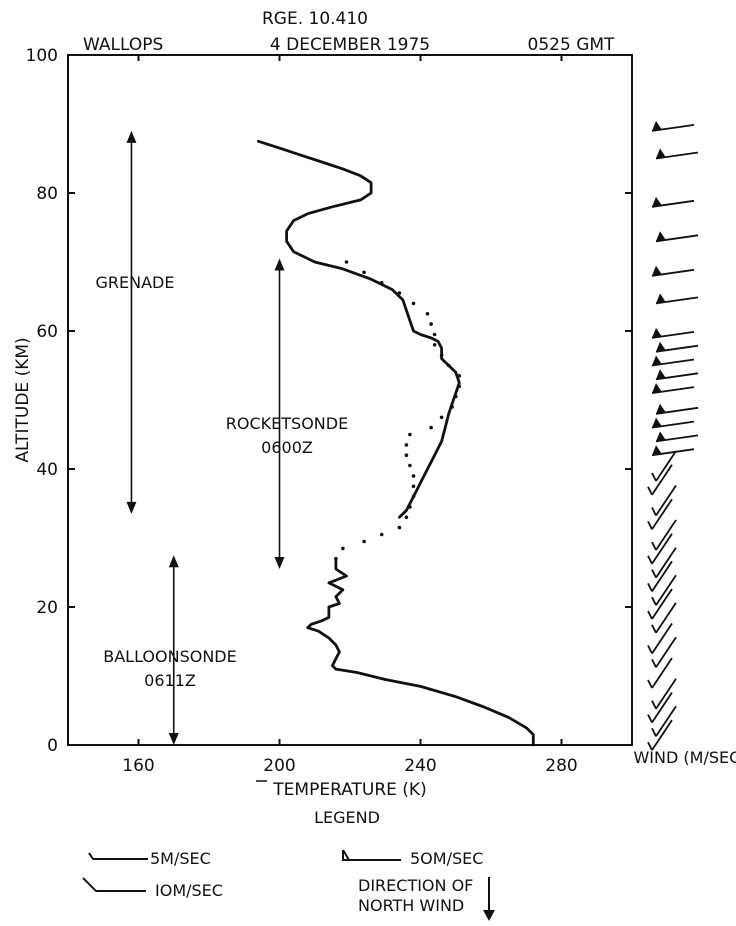  Describe the element at coordinates (114, 884) in the screenshot. I see `barb-10-sample` at that location.